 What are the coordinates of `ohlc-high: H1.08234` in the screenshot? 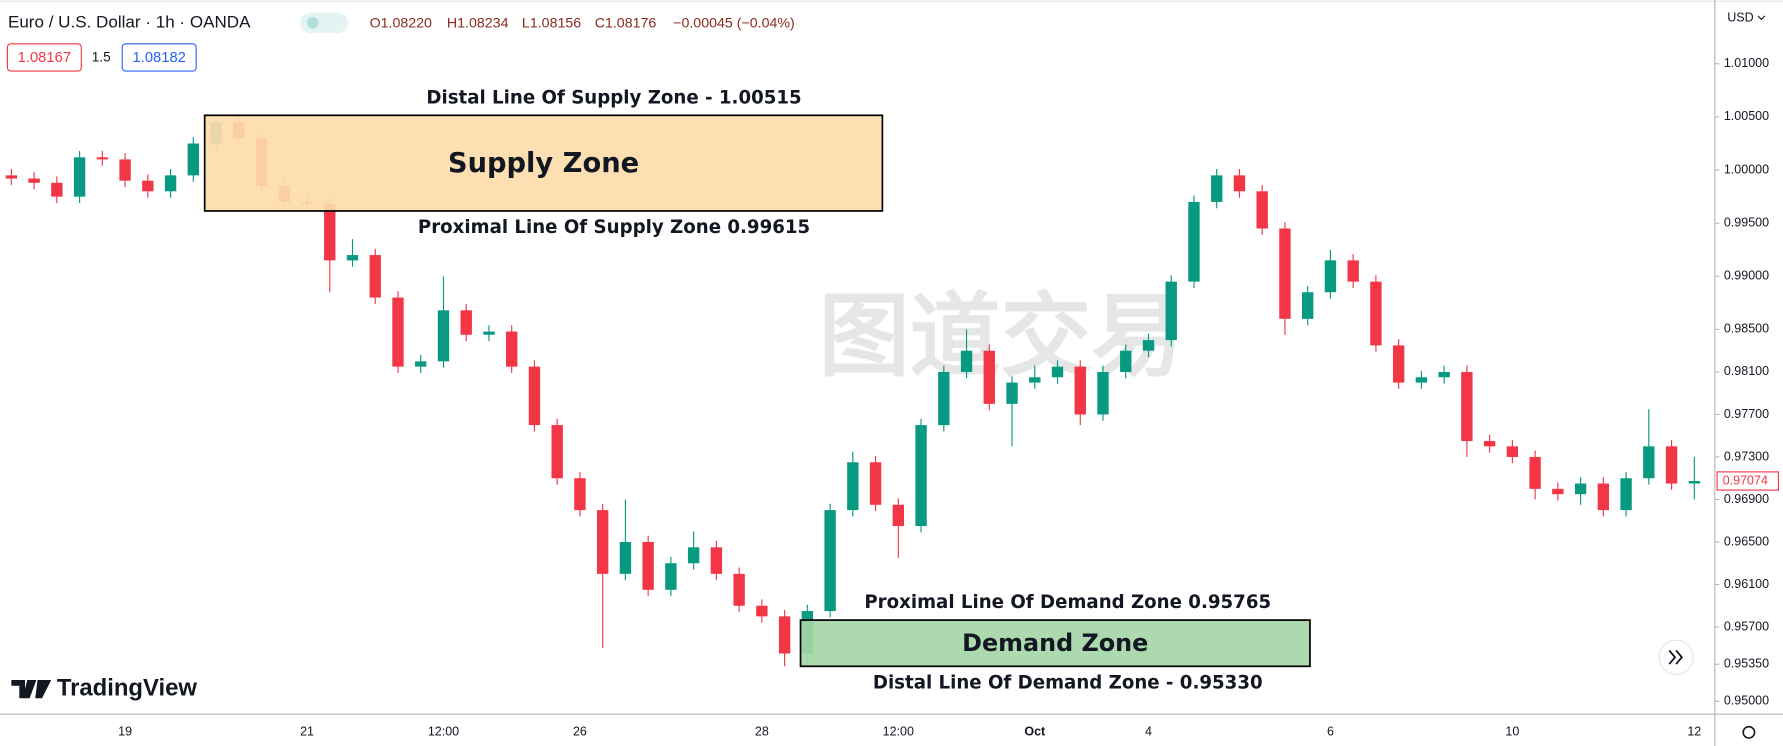 It's located at (478, 24).